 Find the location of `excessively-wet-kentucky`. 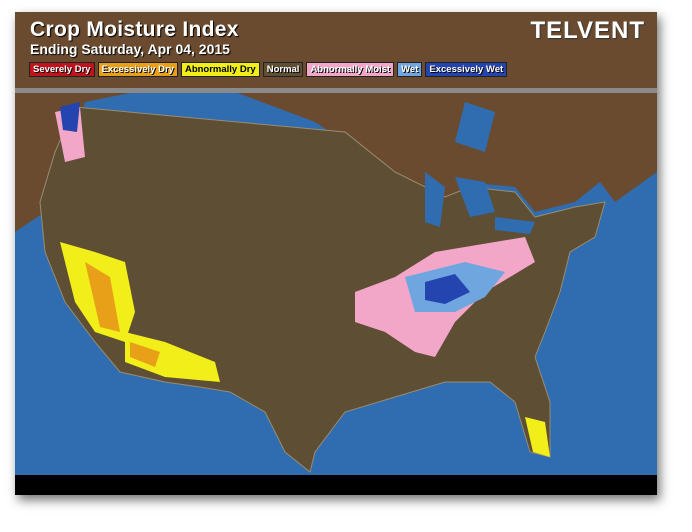

excessively-wet-kentucky is located at coordinates (447, 289).